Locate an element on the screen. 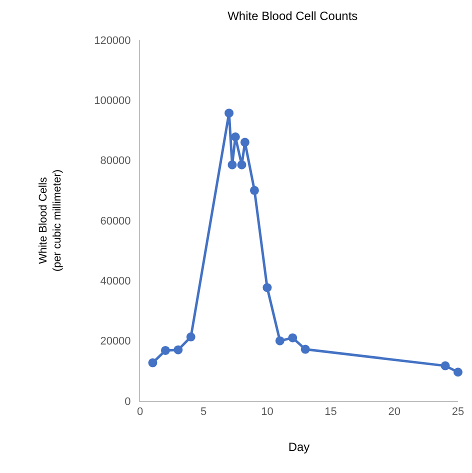  y-tick-label: 120000 is located at coordinates (112, 40).